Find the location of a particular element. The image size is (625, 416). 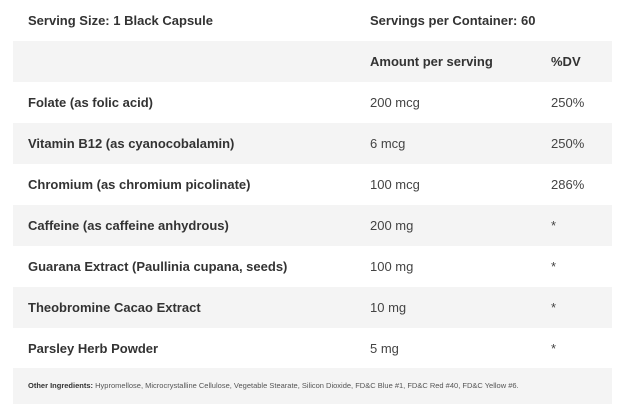

ingredient-dv: 286% is located at coordinates (568, 184).